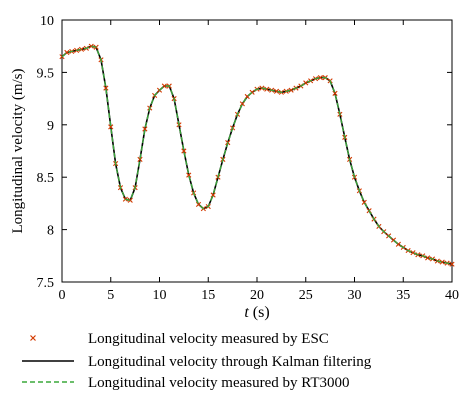  What do you see at coordinates (259, 312) in the screenshot?
I see `x-axis-label-unit: (s)` at bounding box center [259, 312].